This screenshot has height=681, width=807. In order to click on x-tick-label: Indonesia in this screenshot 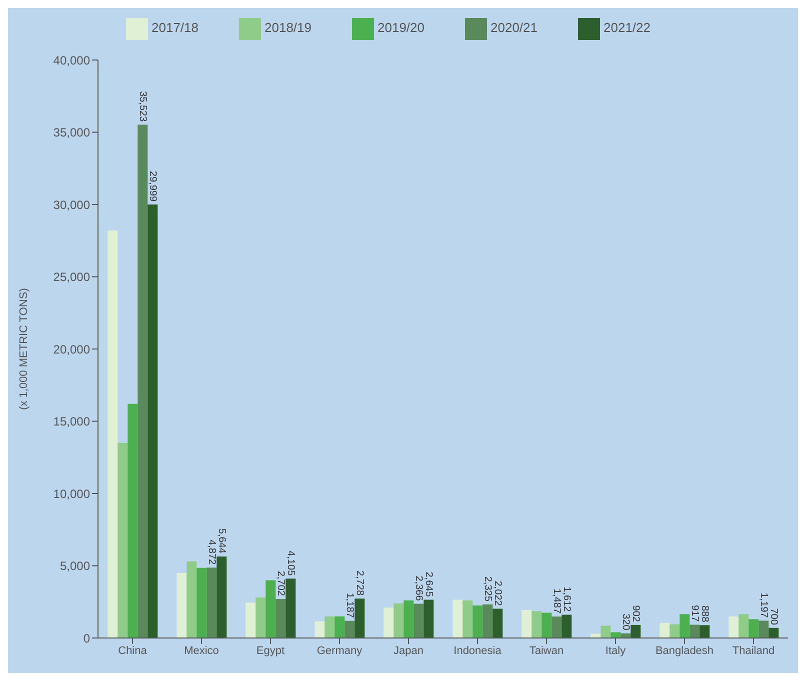, I will do `click(478, 650)`.